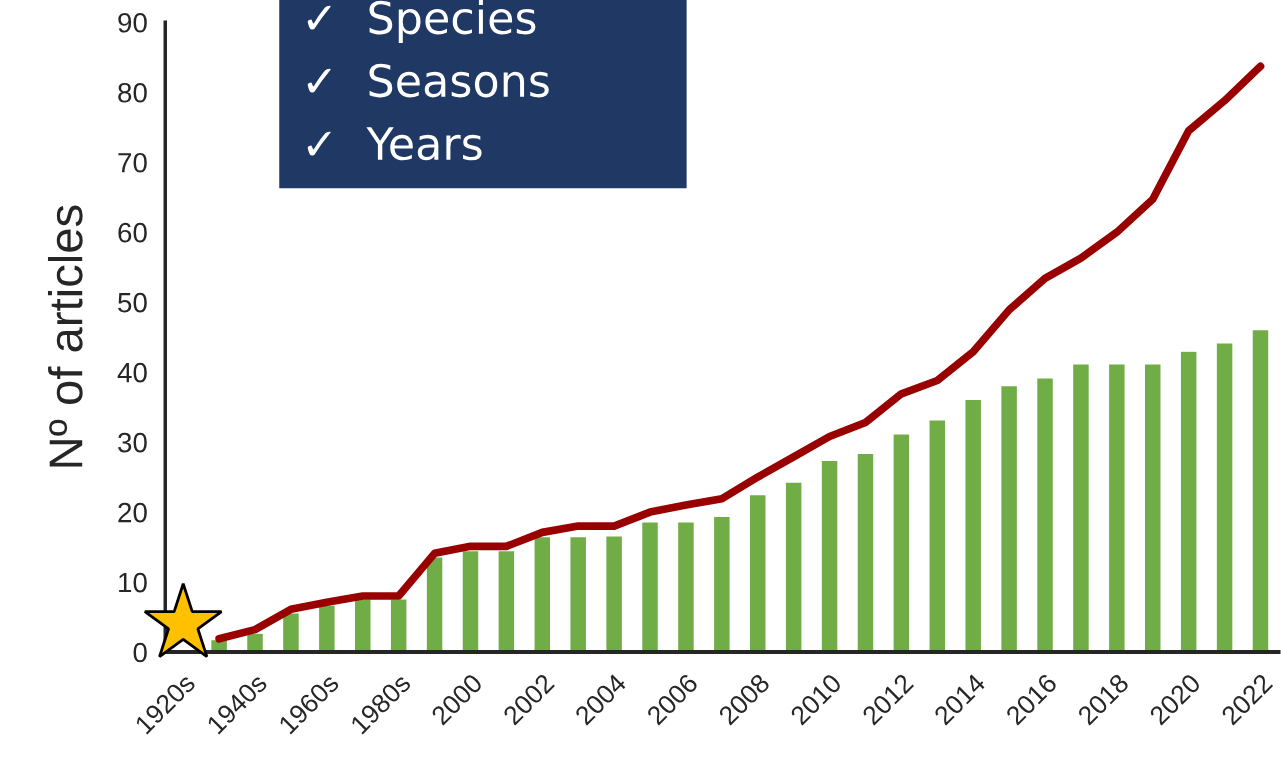 This screenshot has width=1281, height=768. Describe the element at coordinates (132, 302) in the screenshot. I see `y-tick-label: 50` at that location.